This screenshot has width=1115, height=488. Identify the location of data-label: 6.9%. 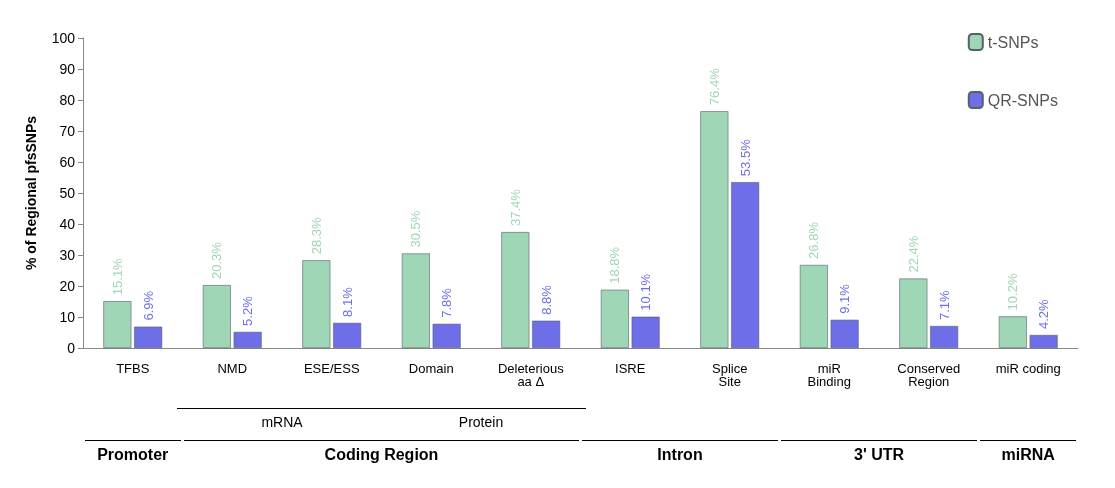
(148, 305).